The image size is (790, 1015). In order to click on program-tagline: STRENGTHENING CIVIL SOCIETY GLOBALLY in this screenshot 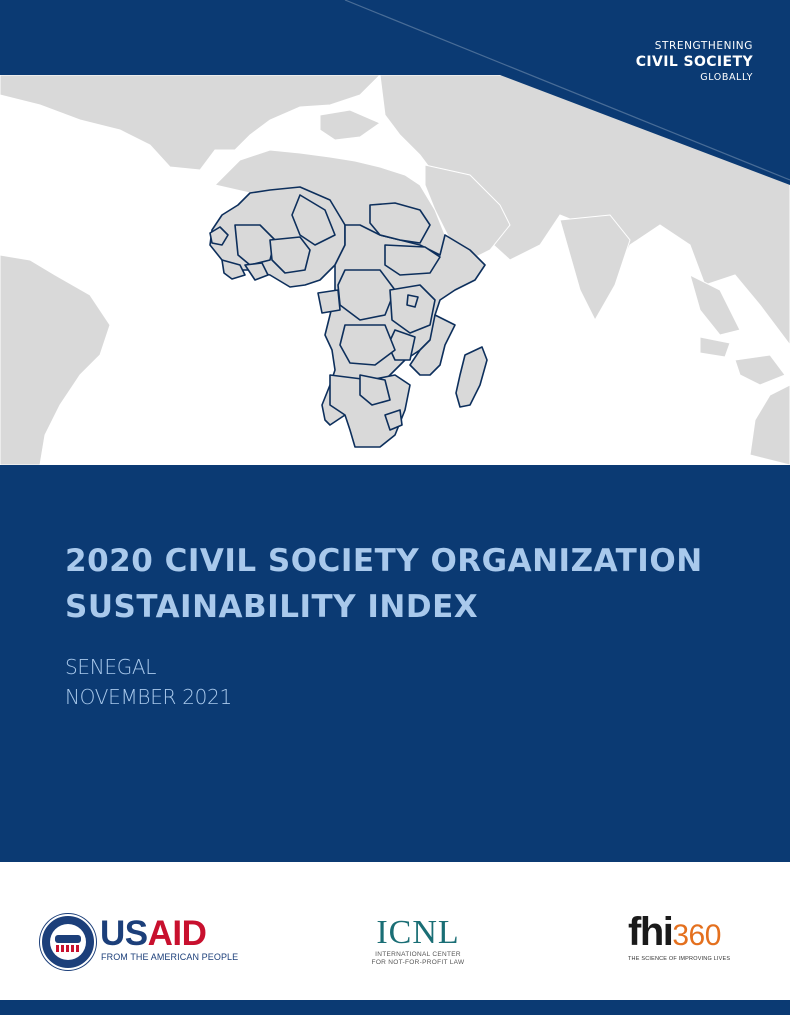, I will do `click(694, 61)`.